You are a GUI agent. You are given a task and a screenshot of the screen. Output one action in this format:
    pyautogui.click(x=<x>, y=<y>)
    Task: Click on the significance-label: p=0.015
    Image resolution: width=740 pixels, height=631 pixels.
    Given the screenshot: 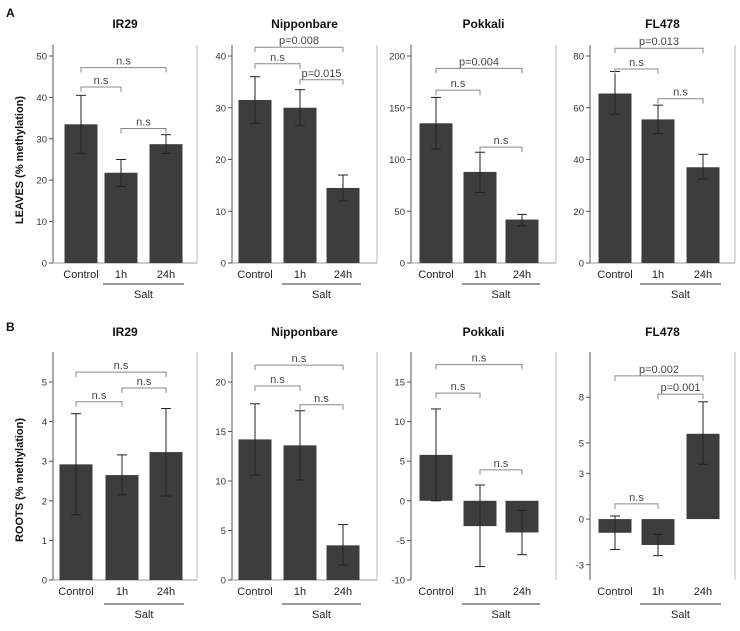 What is the action you would take?
    pyautogui.click(x=321, y=74)
    